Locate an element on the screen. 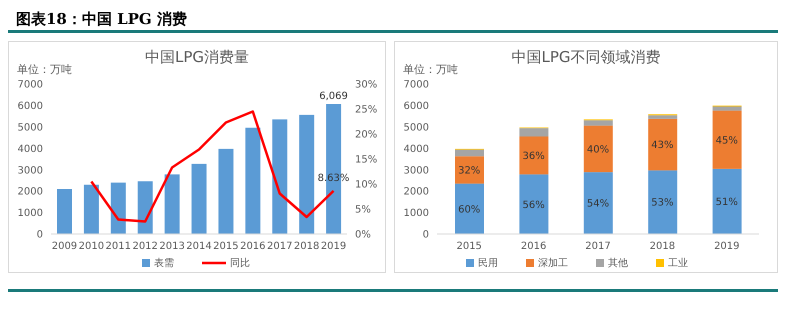  y2-tick-label: 0% is located at coordinates (363, 235).